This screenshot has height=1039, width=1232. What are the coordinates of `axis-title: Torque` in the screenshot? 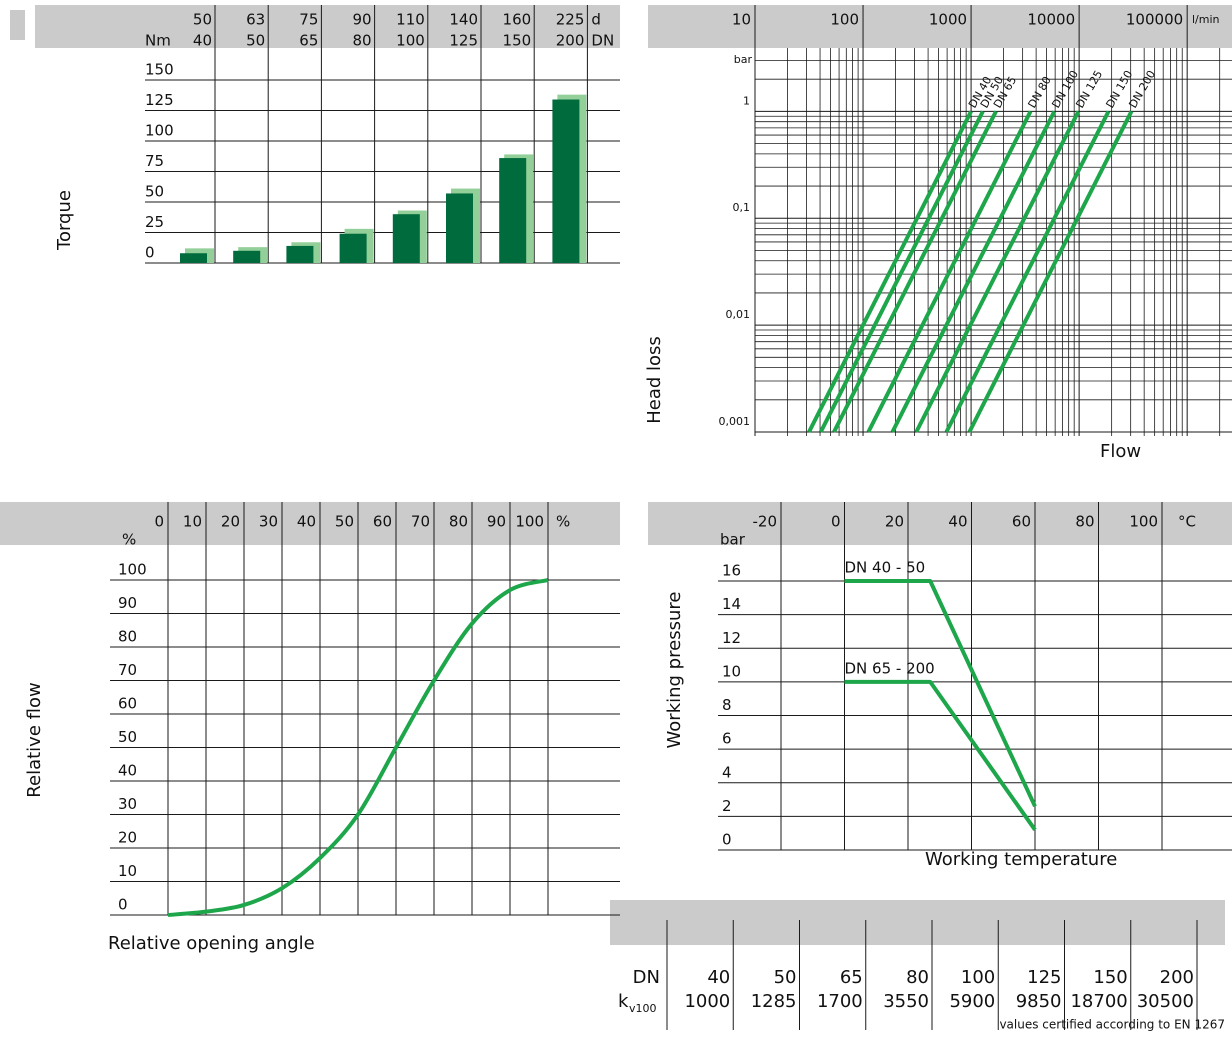 It's located at (64, 220).